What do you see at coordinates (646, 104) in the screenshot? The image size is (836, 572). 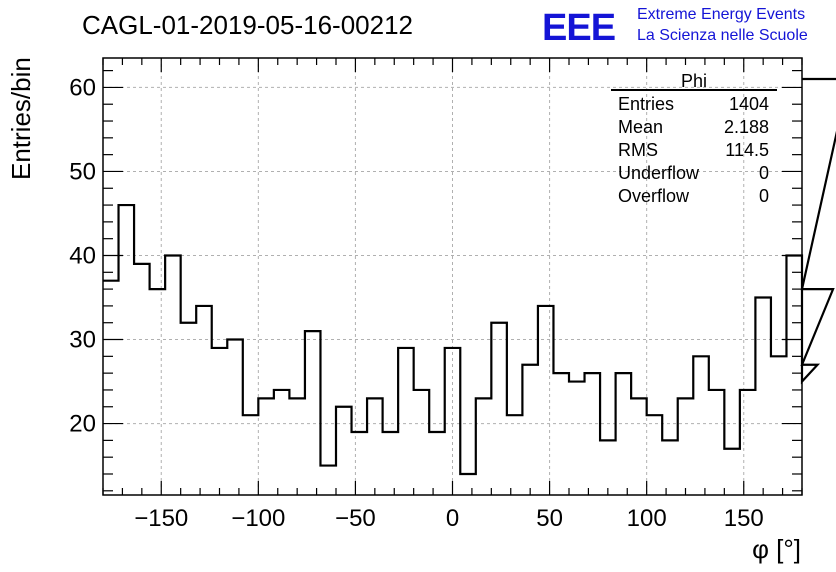 I see `stats-label: Entries` at bounding box center [646, 104].